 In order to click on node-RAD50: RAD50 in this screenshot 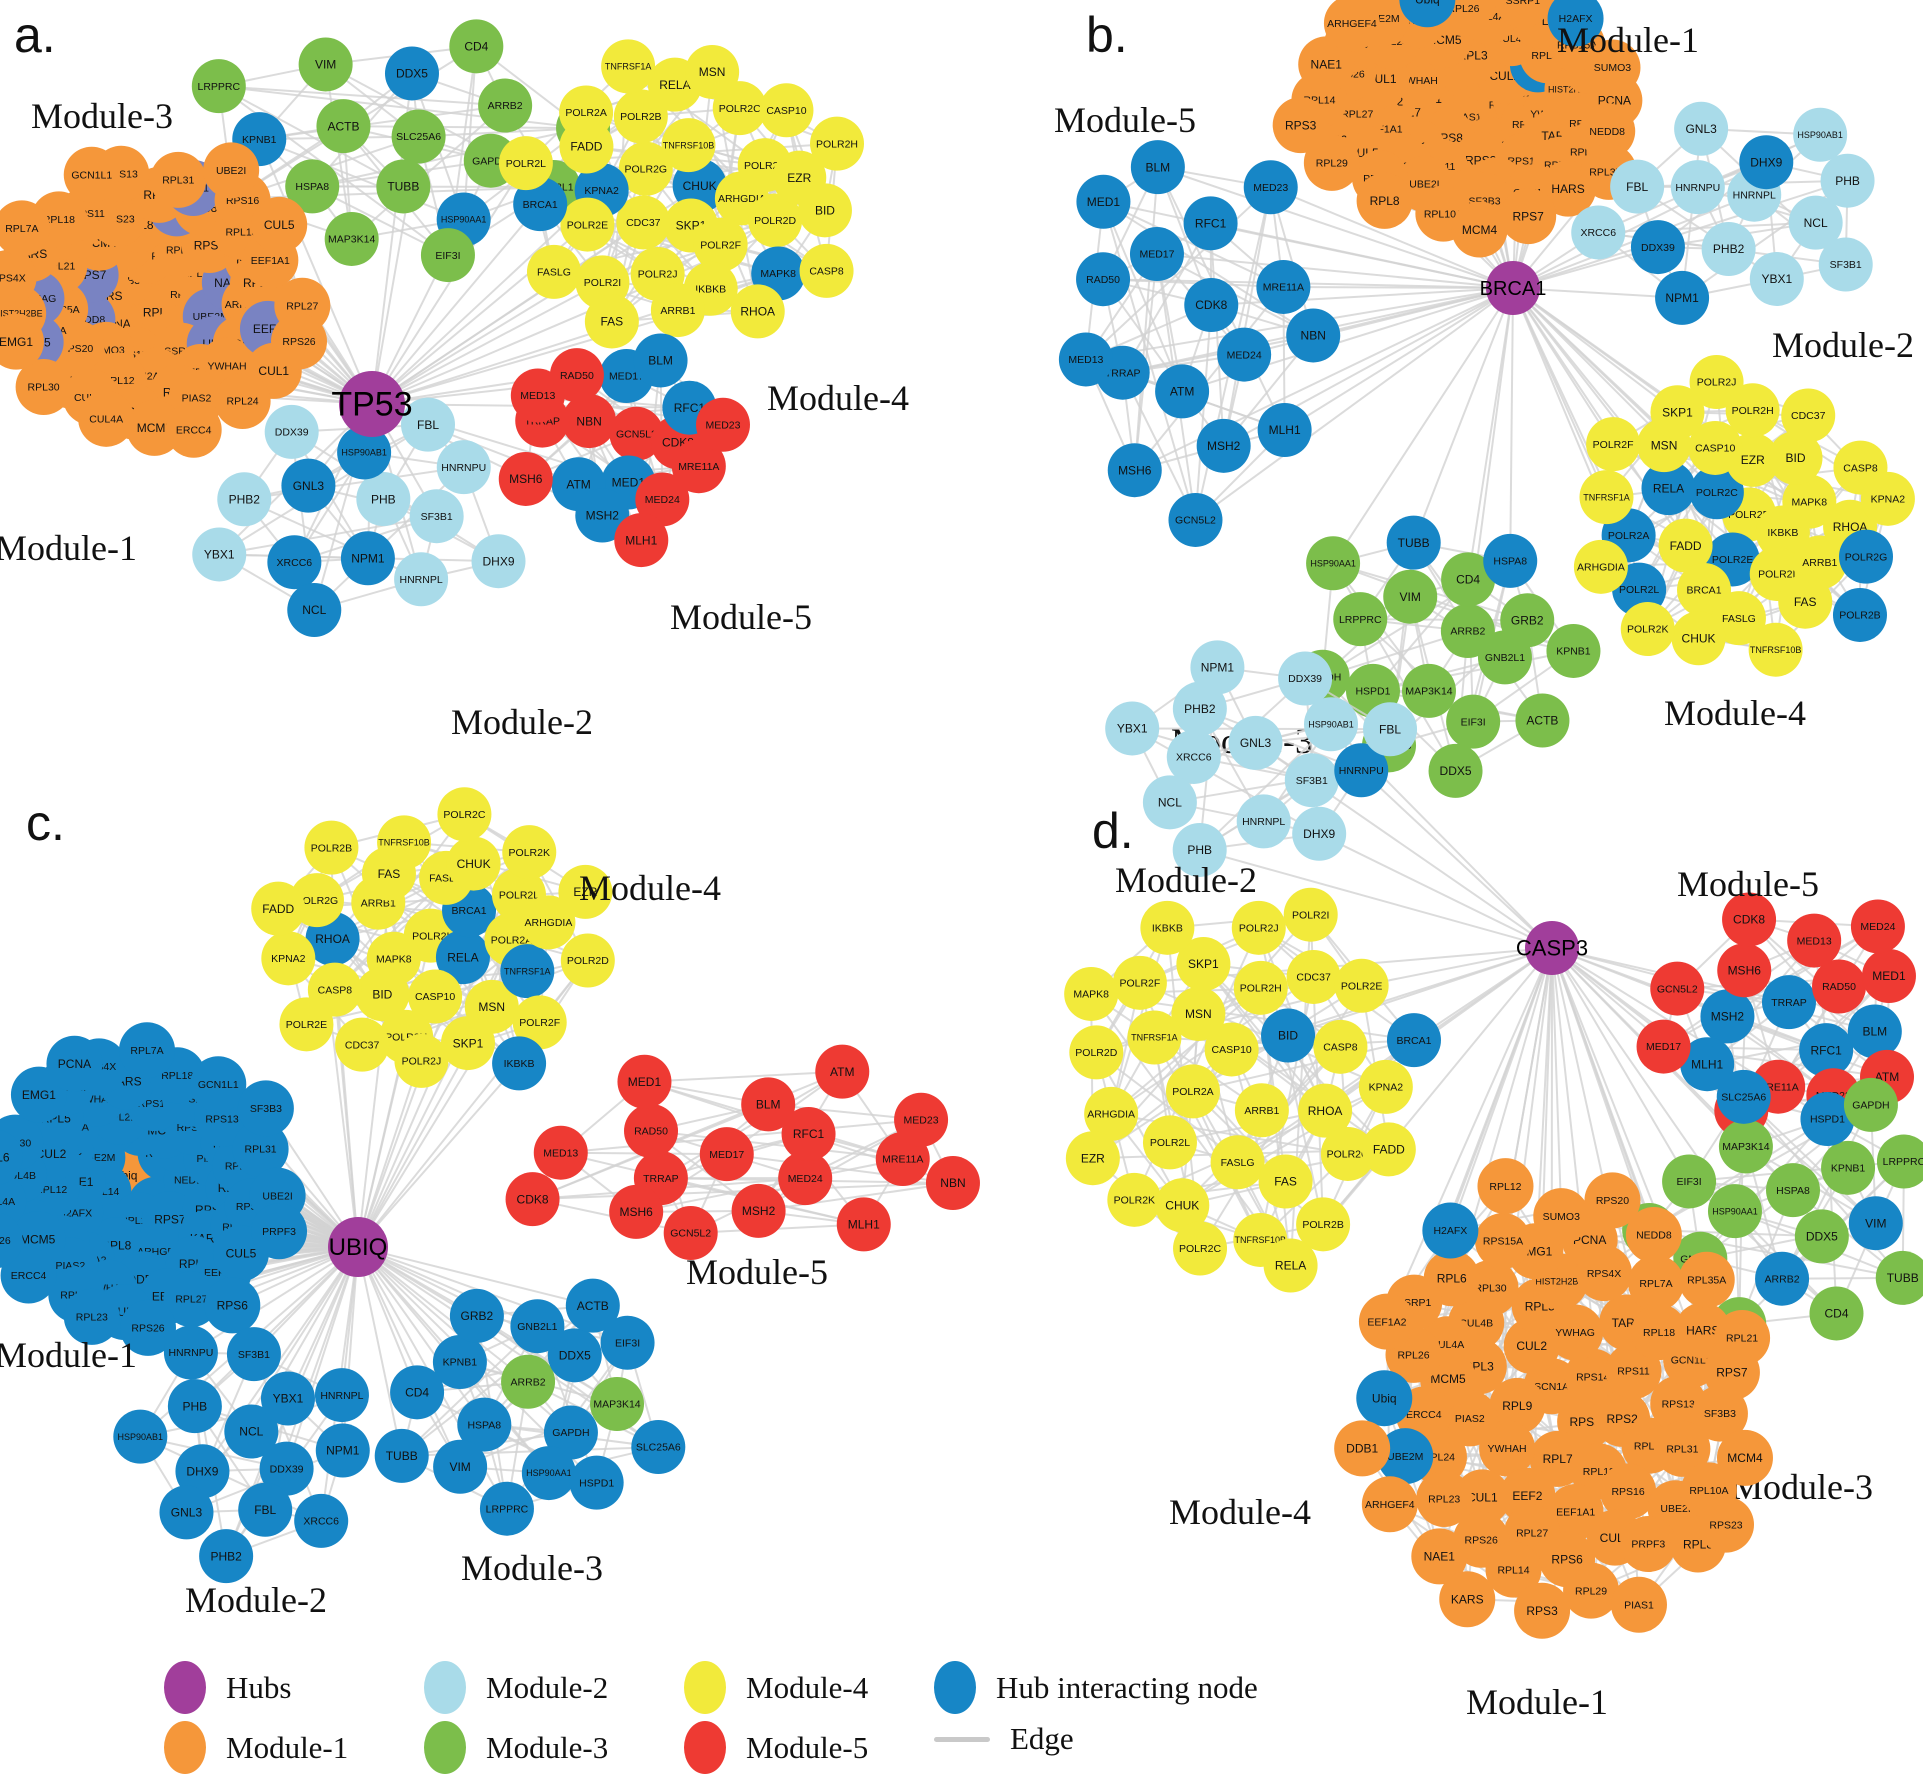, I will do `click(1103, 279)`.